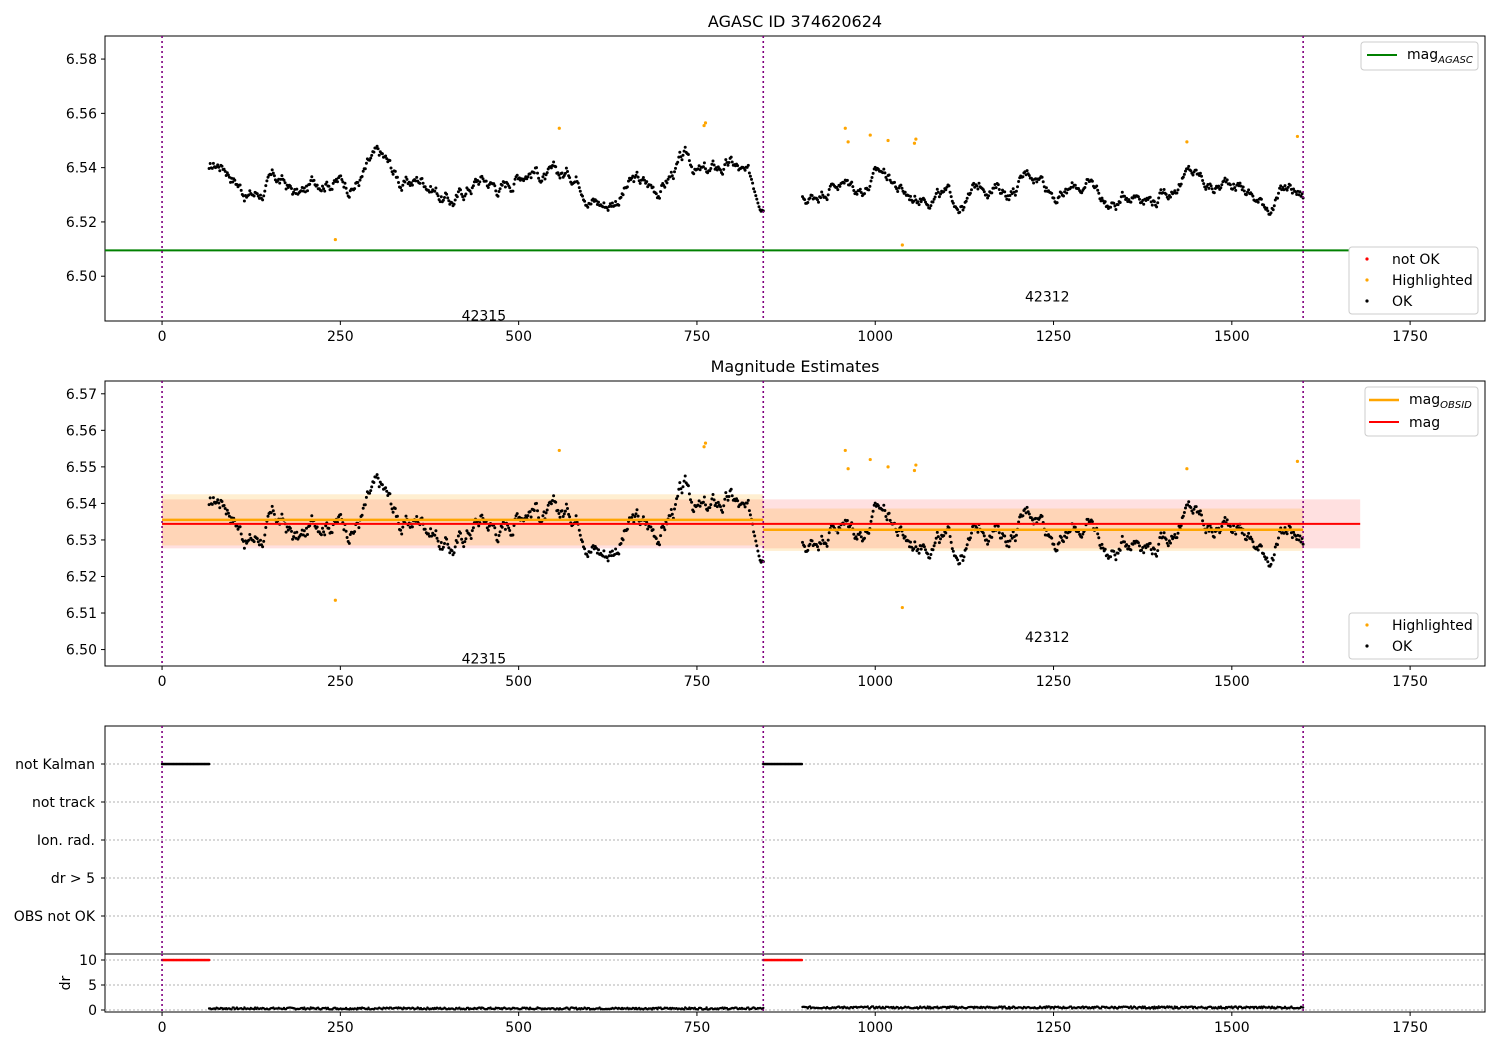 The height and width of the screenshot is (1050, 1500). I want to click on x-tick-label: 1500, so click(1232, 682).